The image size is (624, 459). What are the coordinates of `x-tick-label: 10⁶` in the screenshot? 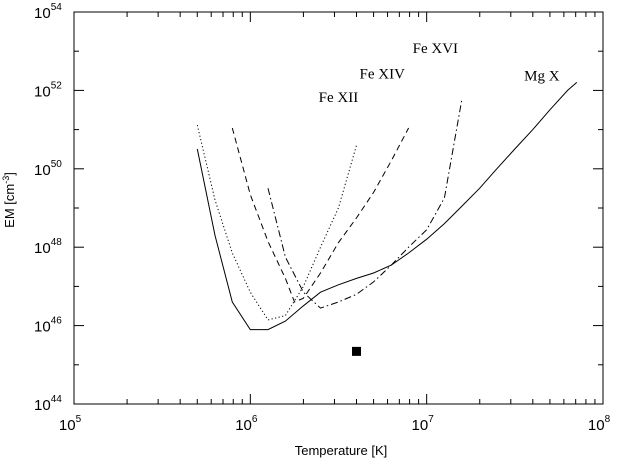 It's located at (246, 424).